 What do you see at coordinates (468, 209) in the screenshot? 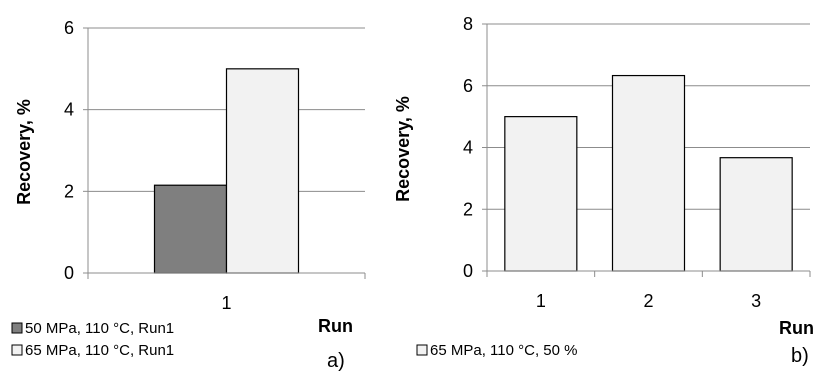
I see `b-y-tick-label: 2` at bounding box center [468, 209].